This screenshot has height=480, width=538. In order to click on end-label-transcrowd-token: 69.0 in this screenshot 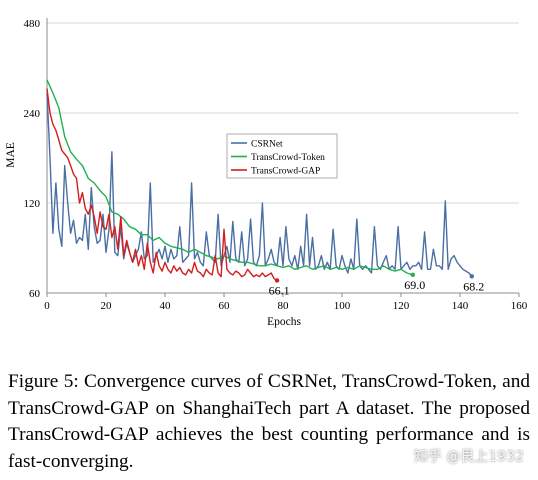, I will do `click(414, 285)`.